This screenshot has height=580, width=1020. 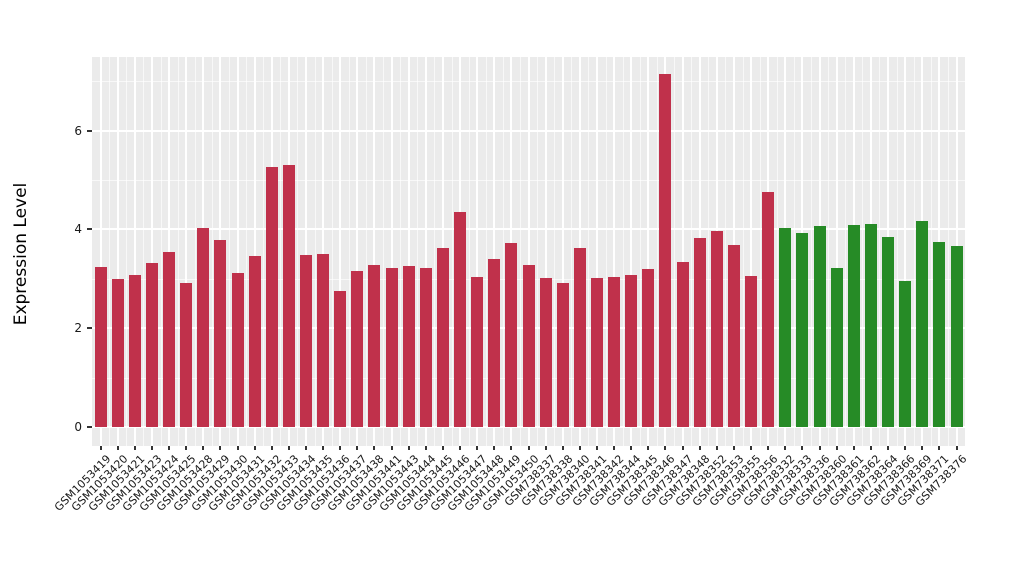 I want to click on y-tick-label: 0, so click(x=78, y=427).